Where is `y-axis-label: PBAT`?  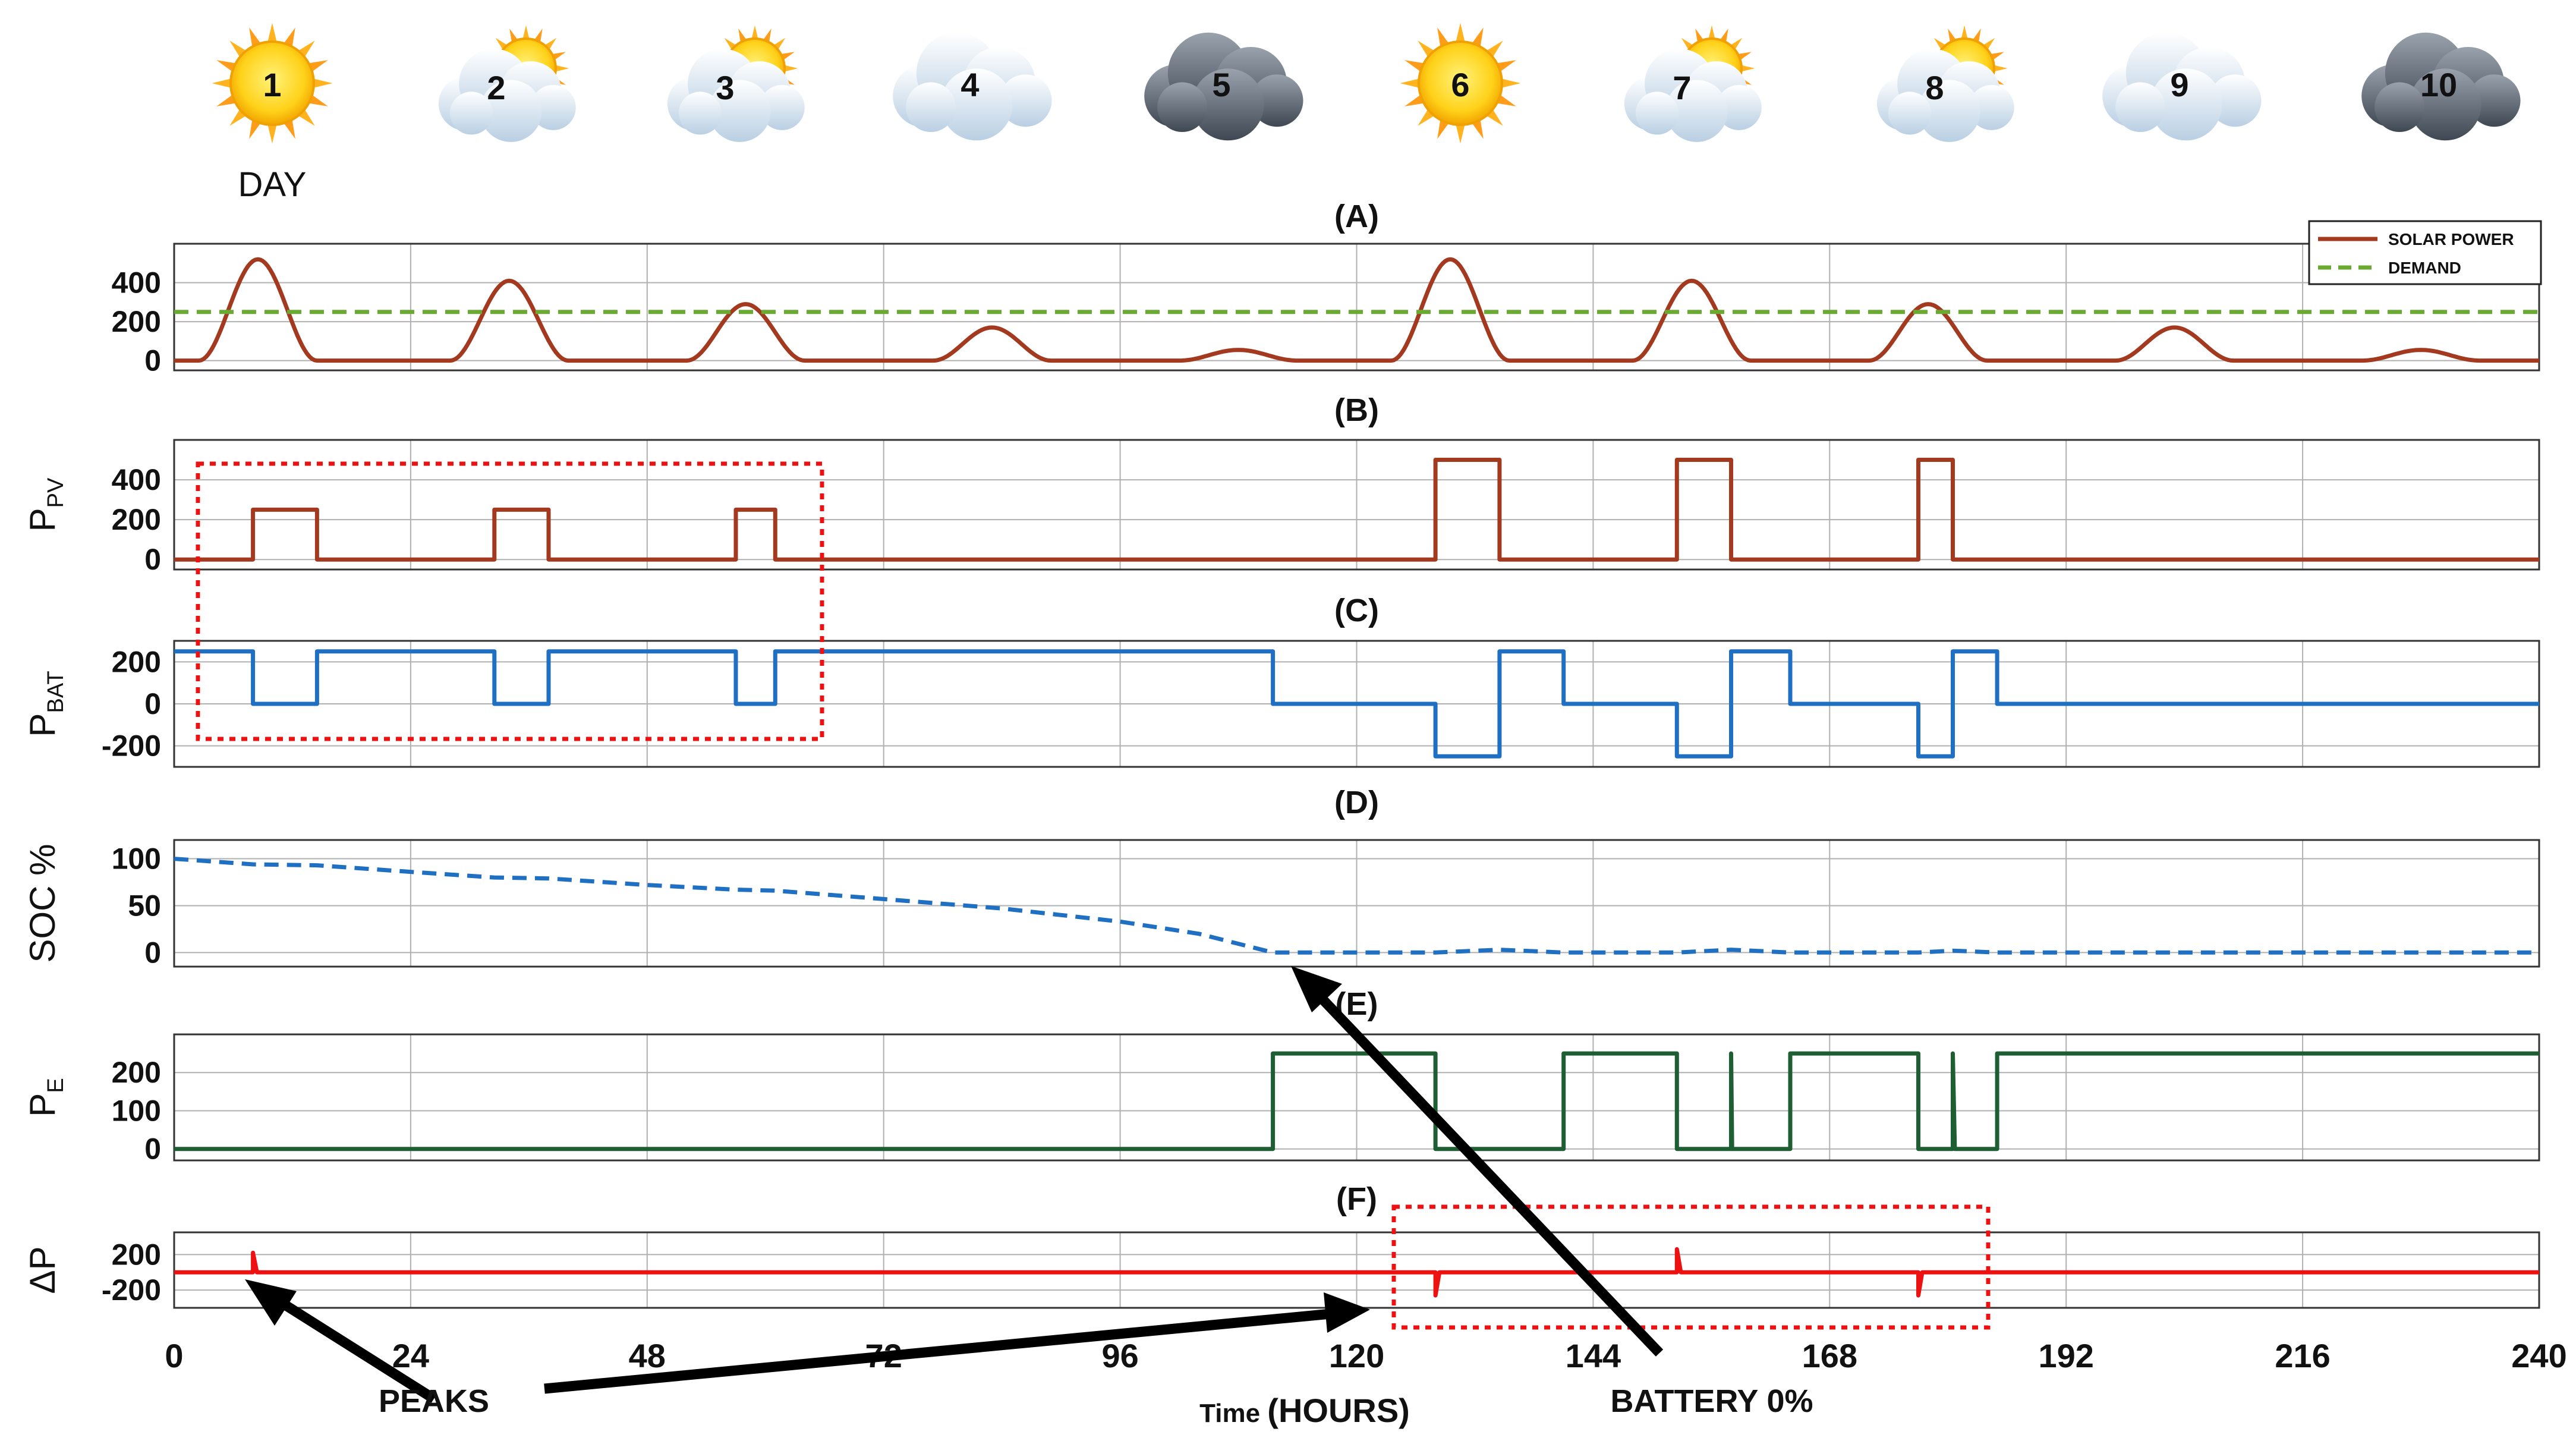 y-axis-label: PBAT is located at coordinates (45, 704).